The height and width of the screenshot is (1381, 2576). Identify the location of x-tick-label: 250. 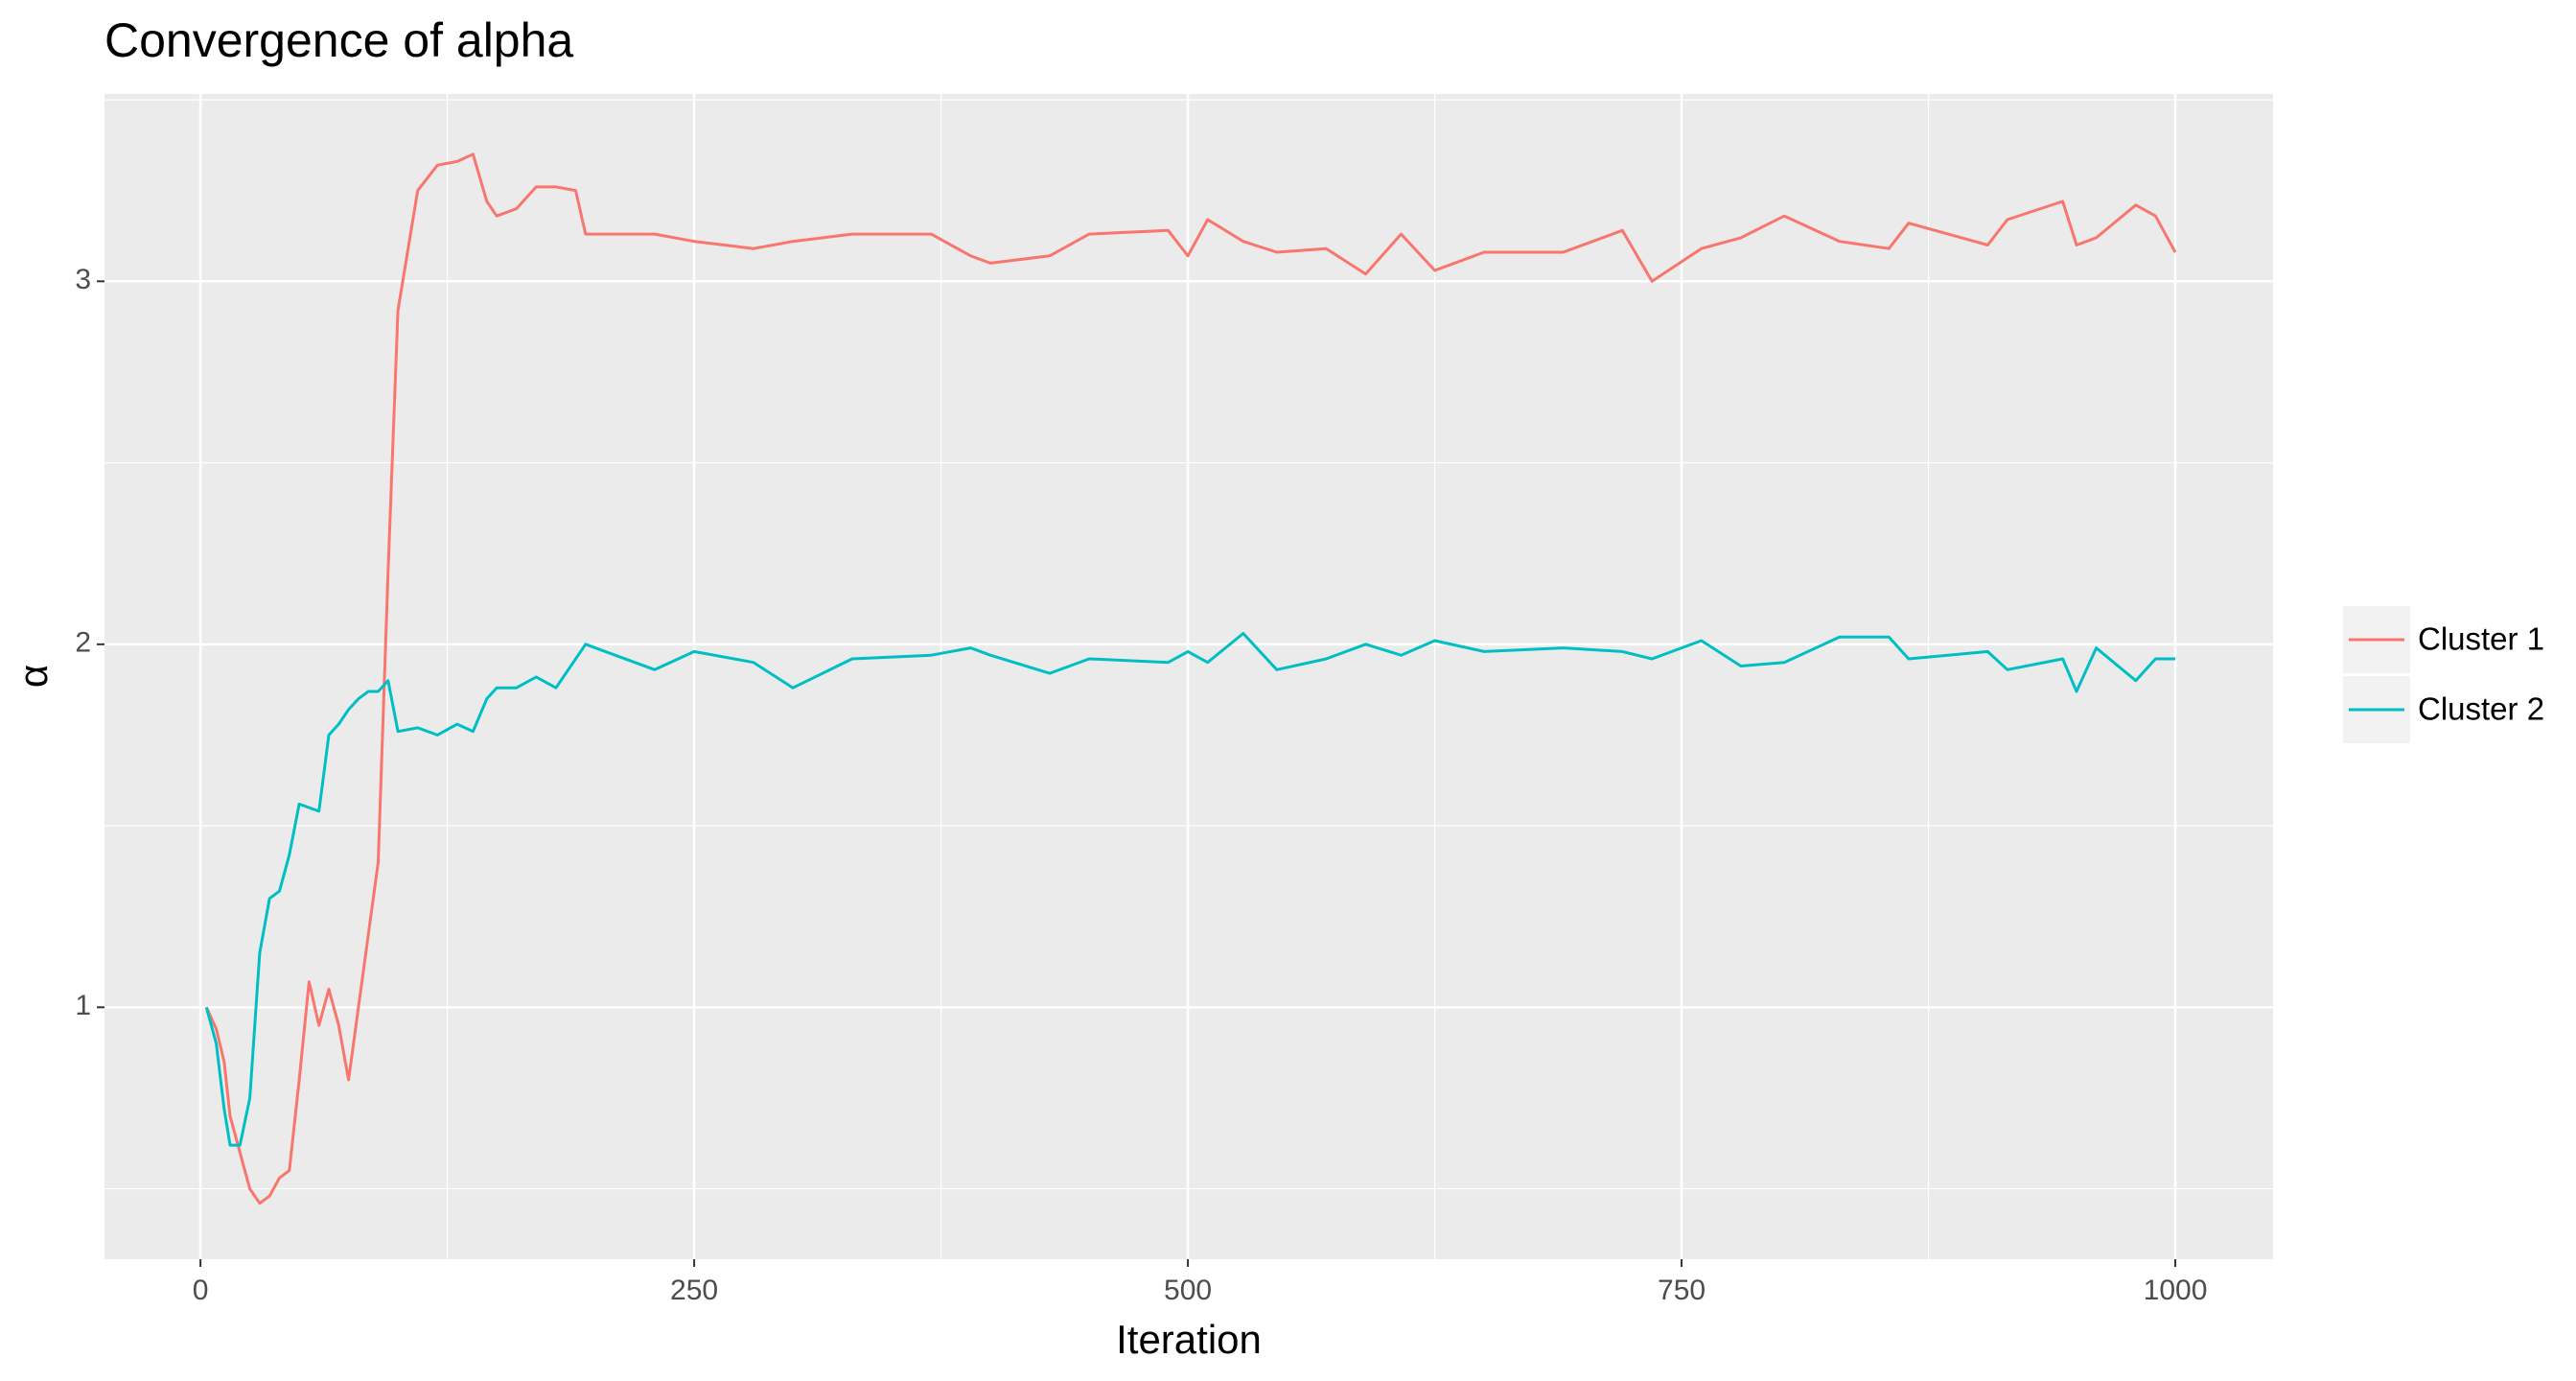
(694, 1291).